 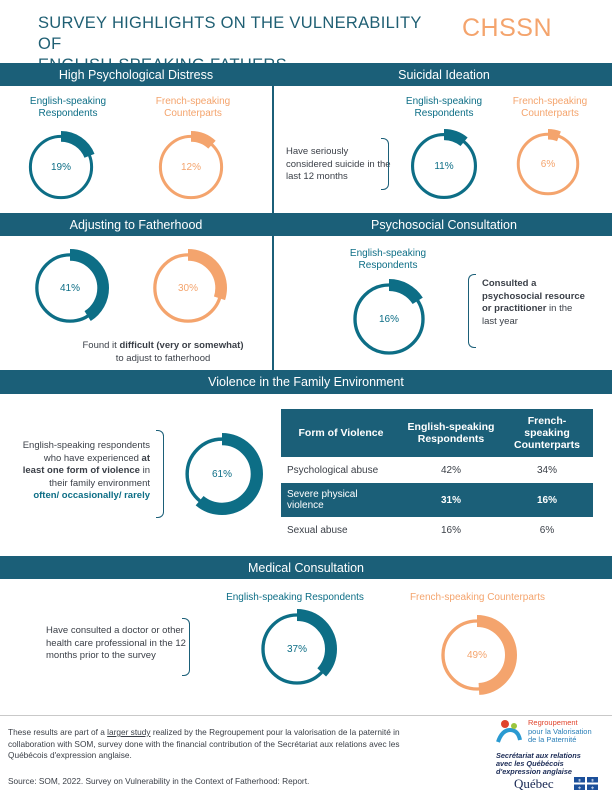 What do you see at coordinates (477, 597) in the screenshot?
I see `medical-fr-label: French-speaking Counterparts` at bounding box center [477, 597].